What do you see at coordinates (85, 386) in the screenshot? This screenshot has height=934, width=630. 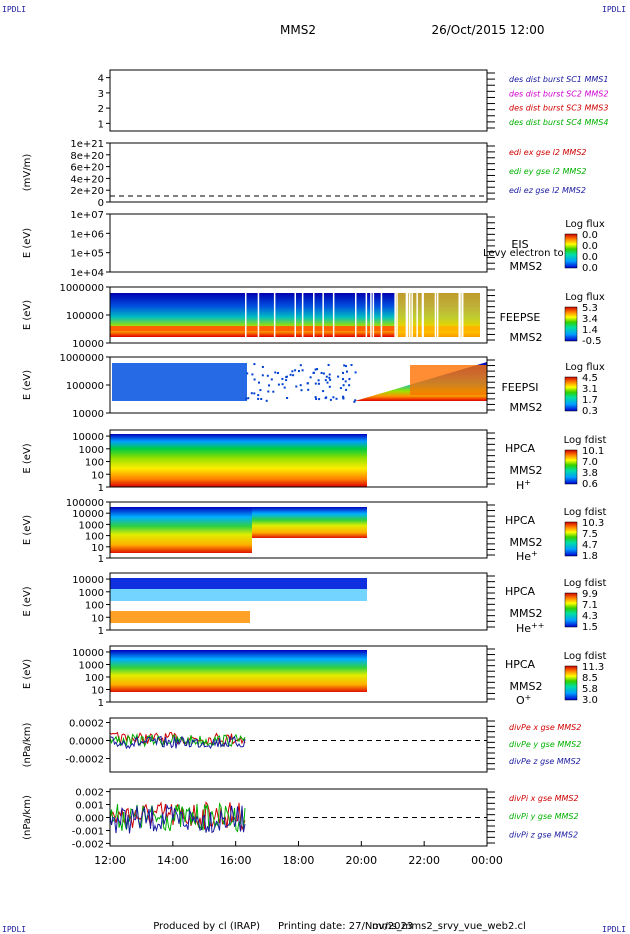 I see `ytick-label: 100000` at bounding box center [85, 386].